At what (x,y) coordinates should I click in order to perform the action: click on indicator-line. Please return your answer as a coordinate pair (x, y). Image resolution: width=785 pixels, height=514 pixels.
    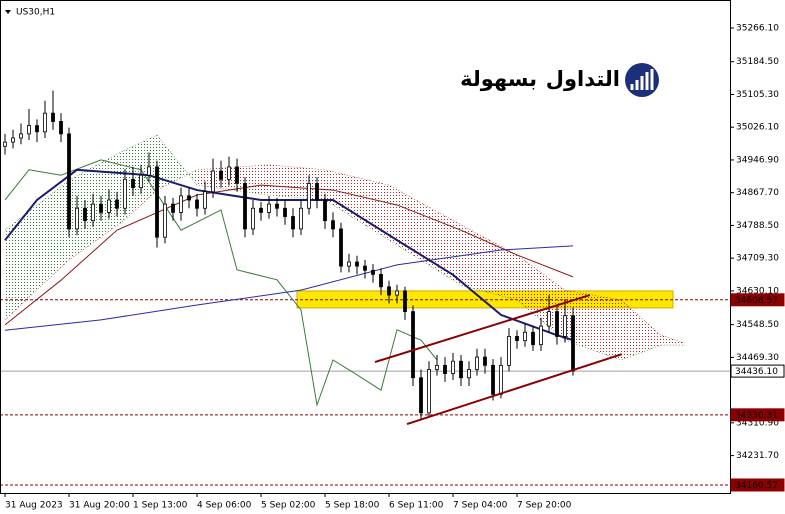
    Looking at the image, I should click on (289, 288).